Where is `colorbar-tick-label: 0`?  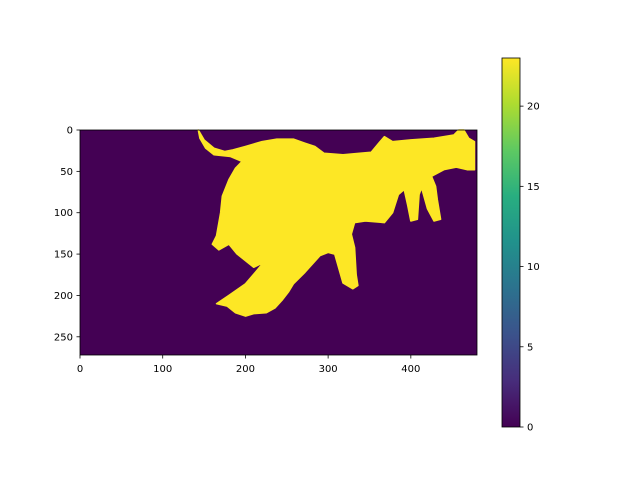
colorbar-tick-label: 0 is located at coordinates (530, 428).